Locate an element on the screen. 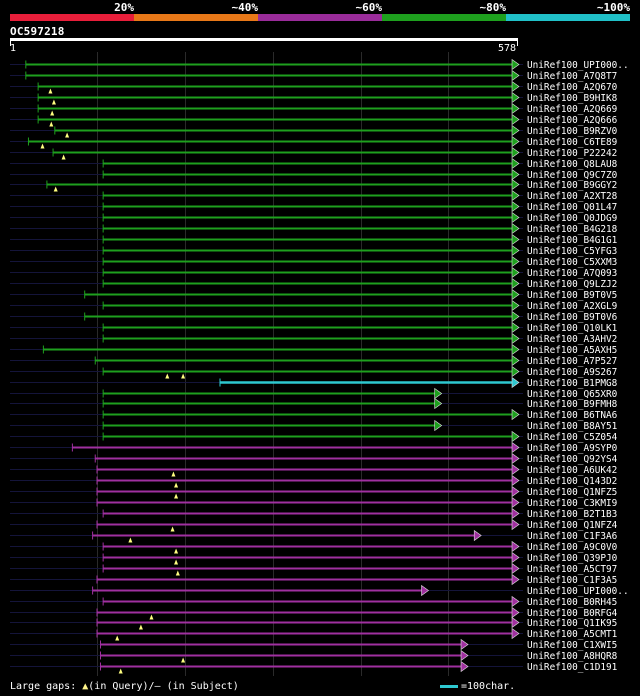 The width and height of the screenshot is (640, 696). hit-label: UniRef100_A3AHV2 is located at coordinates (572, 339).